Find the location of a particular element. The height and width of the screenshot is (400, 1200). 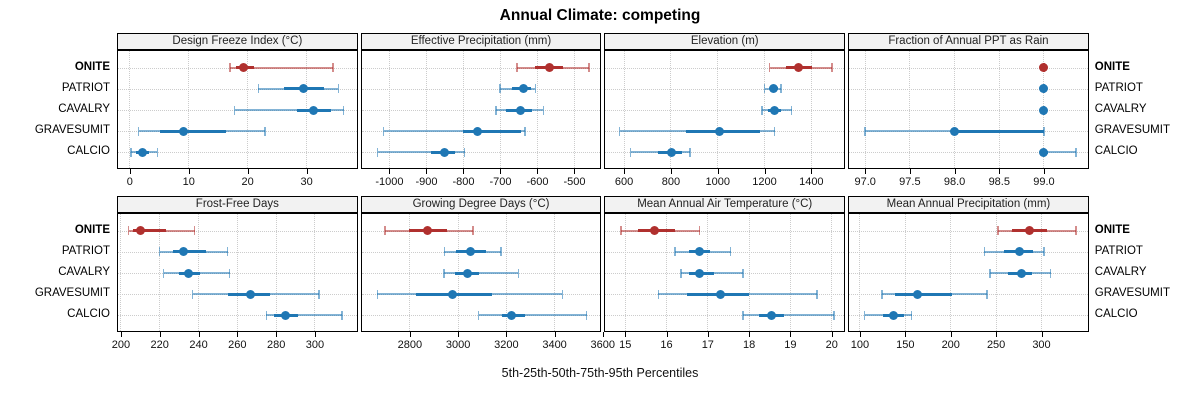

panel-strip: Effective Precipitation (mm) is located at coordinates (481, 41).